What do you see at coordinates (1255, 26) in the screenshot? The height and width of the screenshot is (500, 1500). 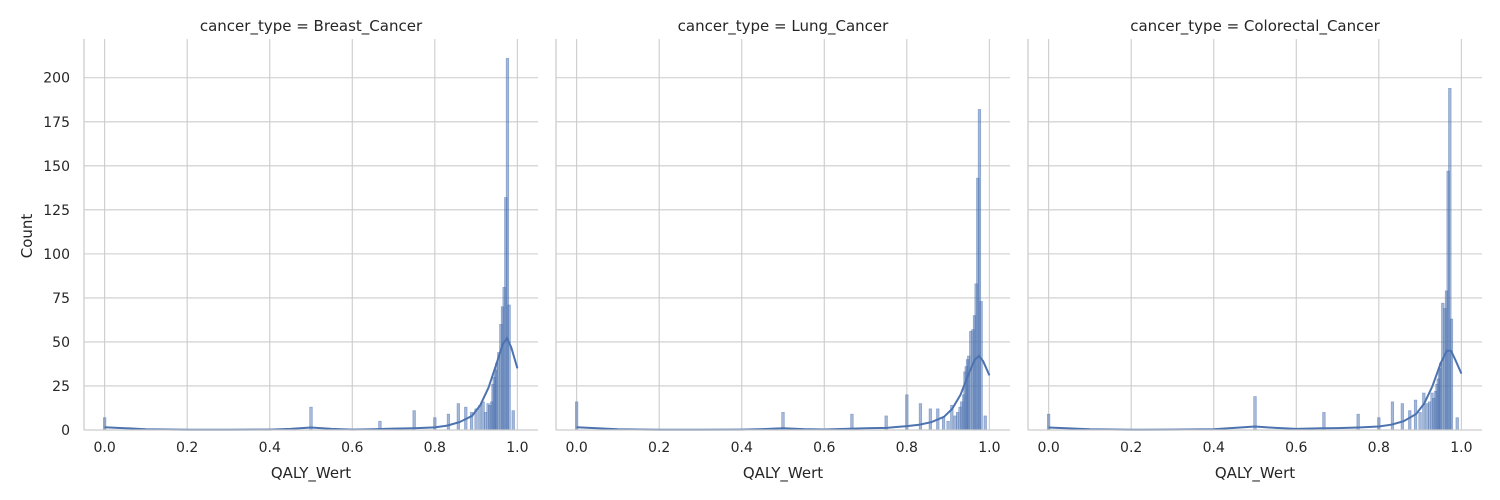 I see `panel-title: cancer_type = Colorectal_Cancer` at bounding box center [1255, 26].